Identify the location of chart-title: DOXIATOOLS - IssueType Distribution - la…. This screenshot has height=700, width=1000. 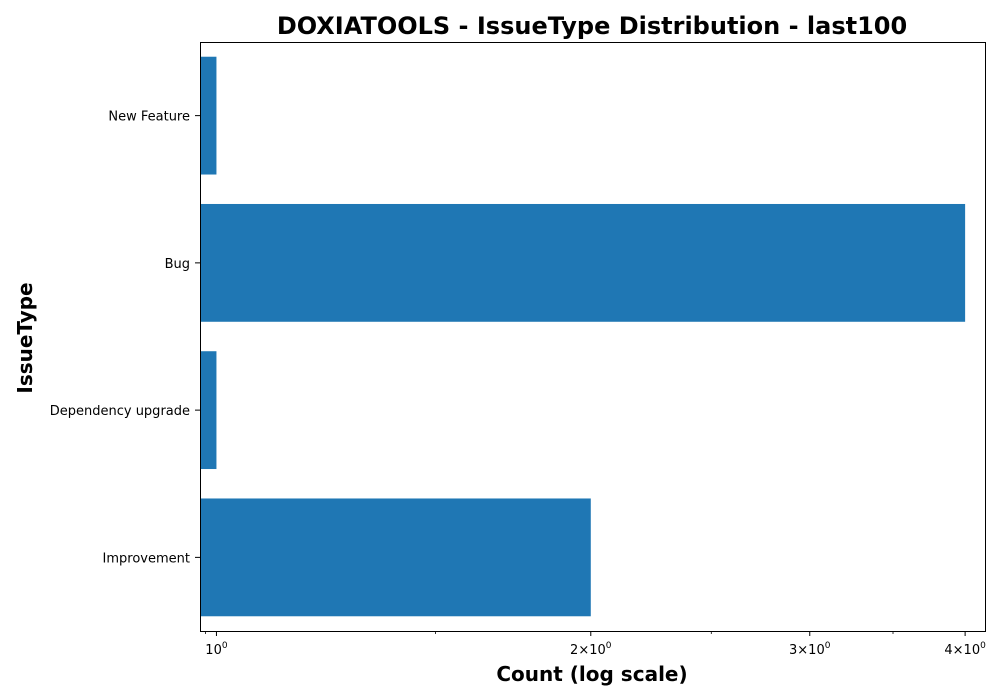
(592, 26).